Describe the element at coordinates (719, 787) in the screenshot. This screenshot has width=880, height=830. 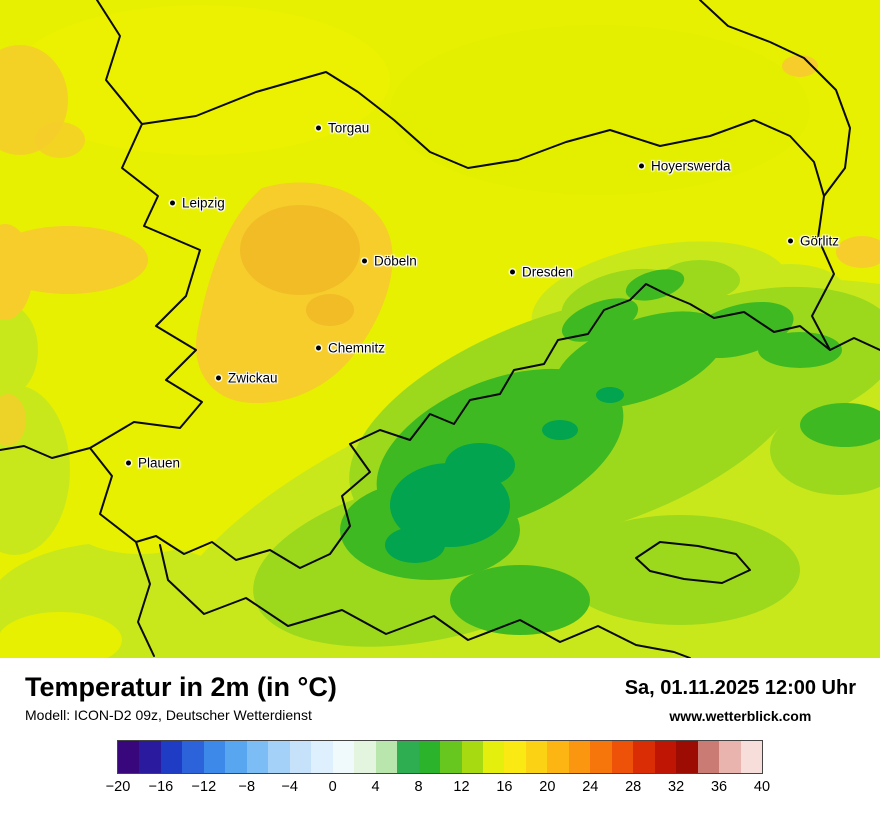
I see `legend-tick-label: 36` at that location.